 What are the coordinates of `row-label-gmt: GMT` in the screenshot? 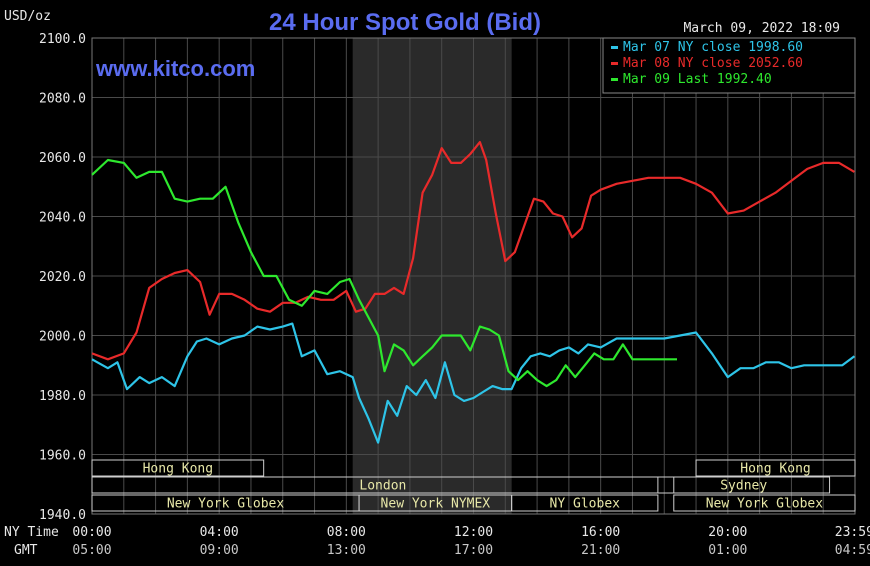 It's located at (26, 550).